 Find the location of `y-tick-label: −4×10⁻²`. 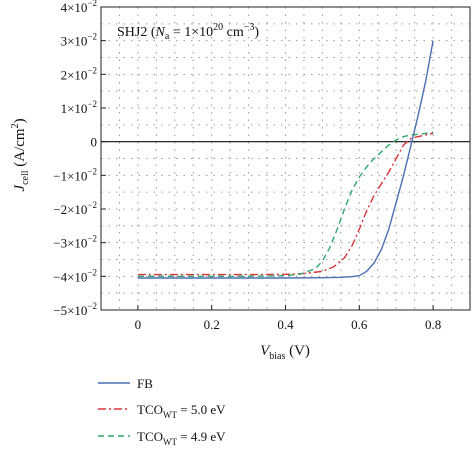

y-tick-label: −4×10⁻² is located at coordinates (75, 275).